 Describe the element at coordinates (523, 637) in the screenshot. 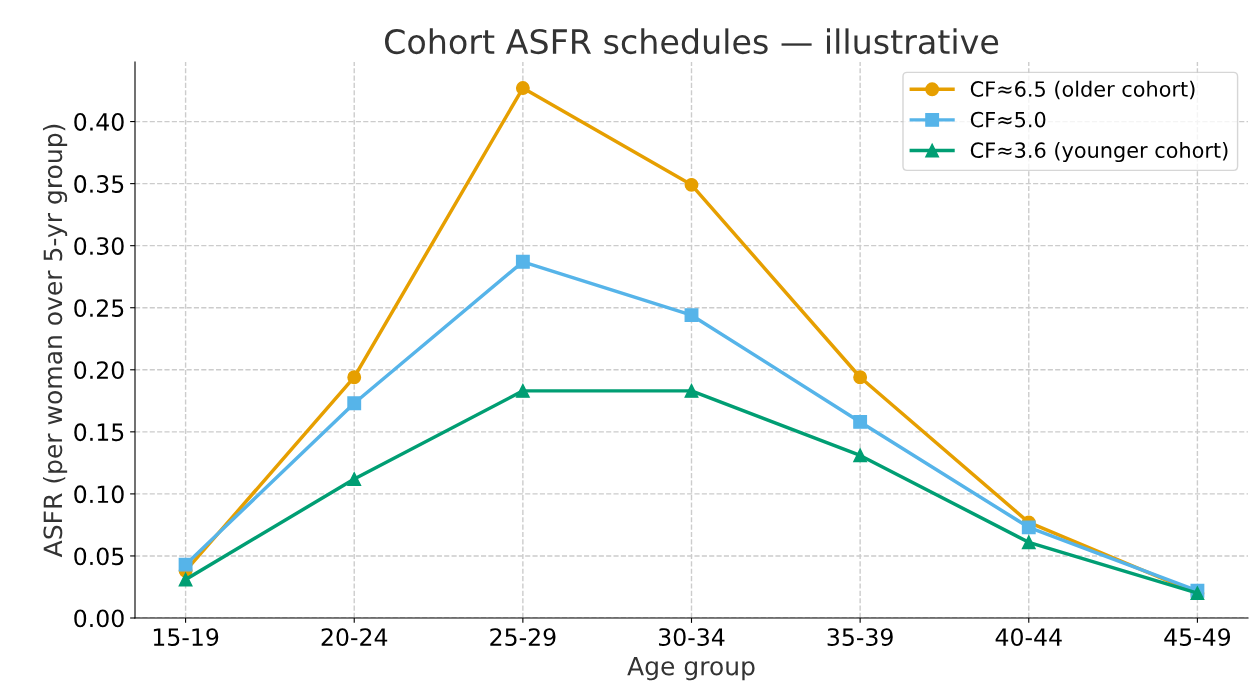

I see `x-tick-label: 25-29` at that location.